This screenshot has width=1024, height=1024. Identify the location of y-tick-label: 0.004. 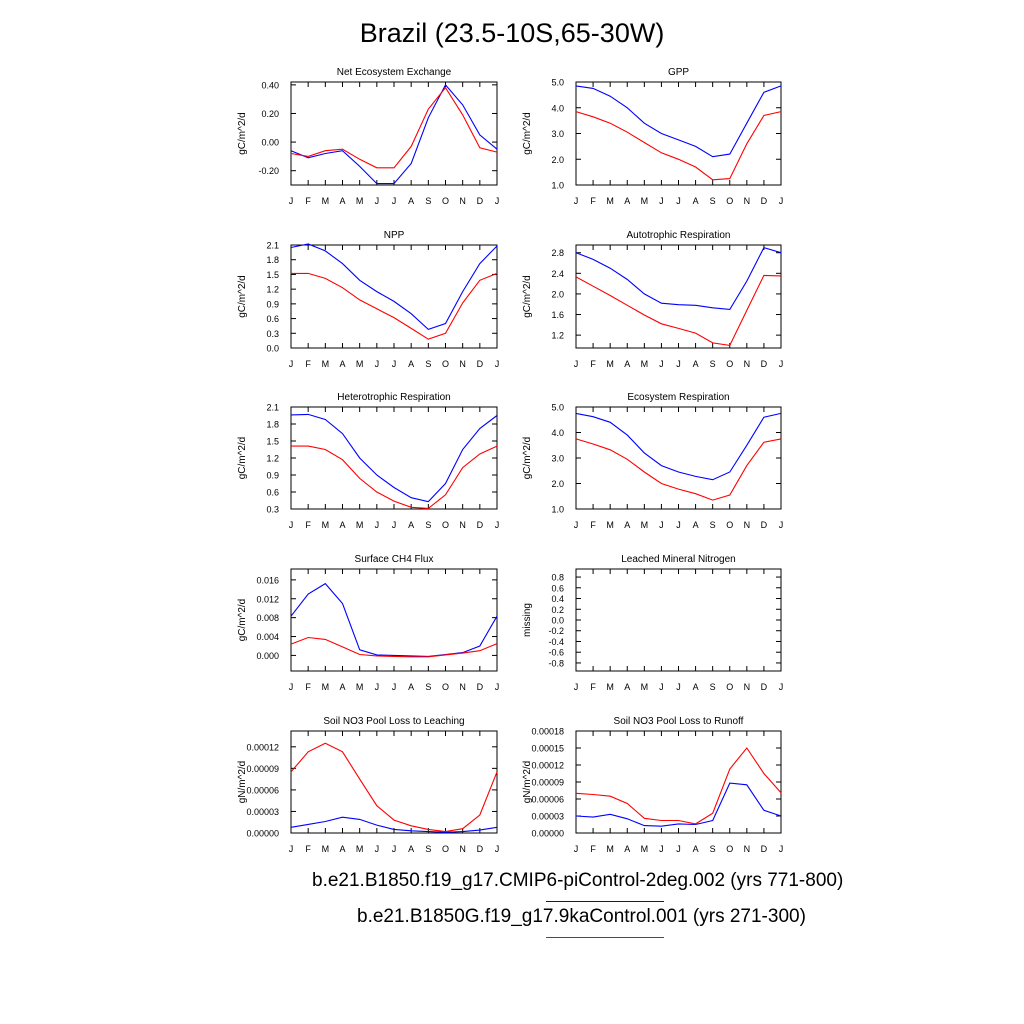
(267, 637).